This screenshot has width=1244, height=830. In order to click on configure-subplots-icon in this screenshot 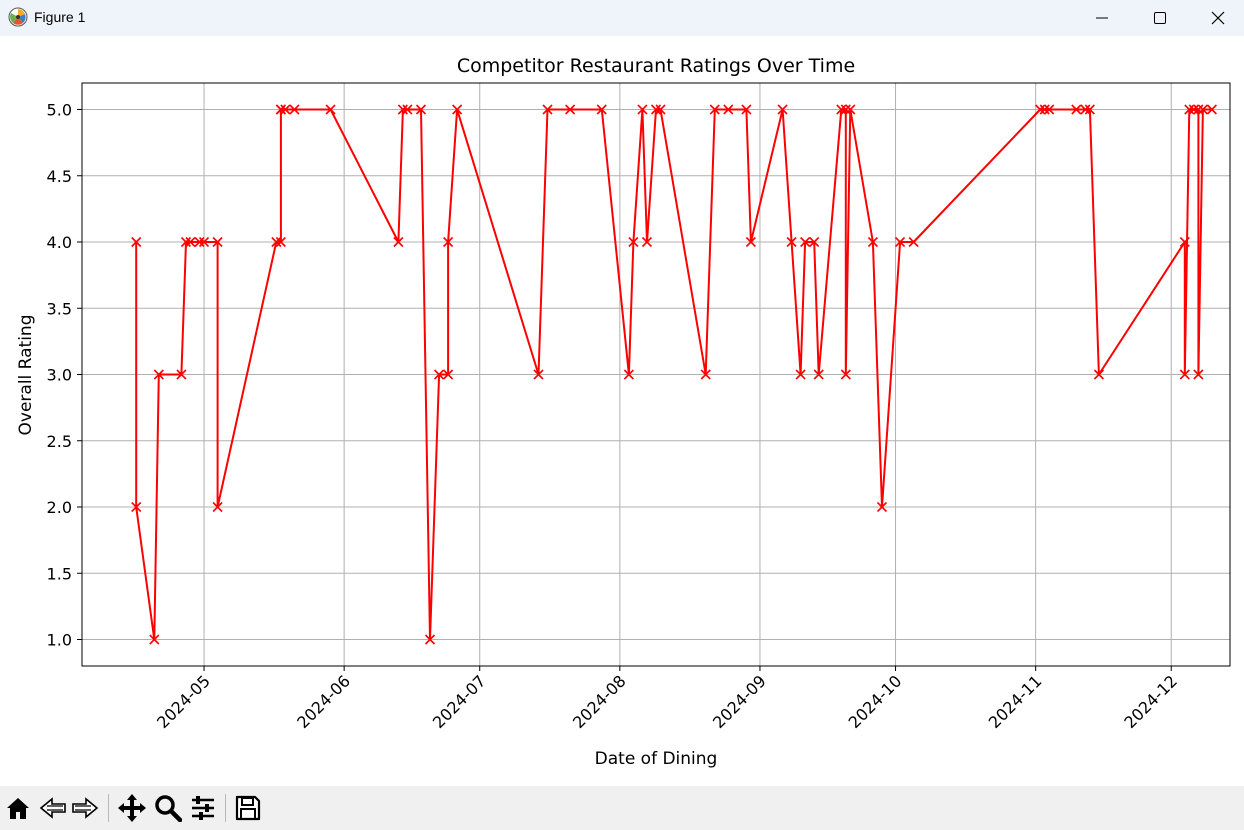, I will do `click(203, 808)`.